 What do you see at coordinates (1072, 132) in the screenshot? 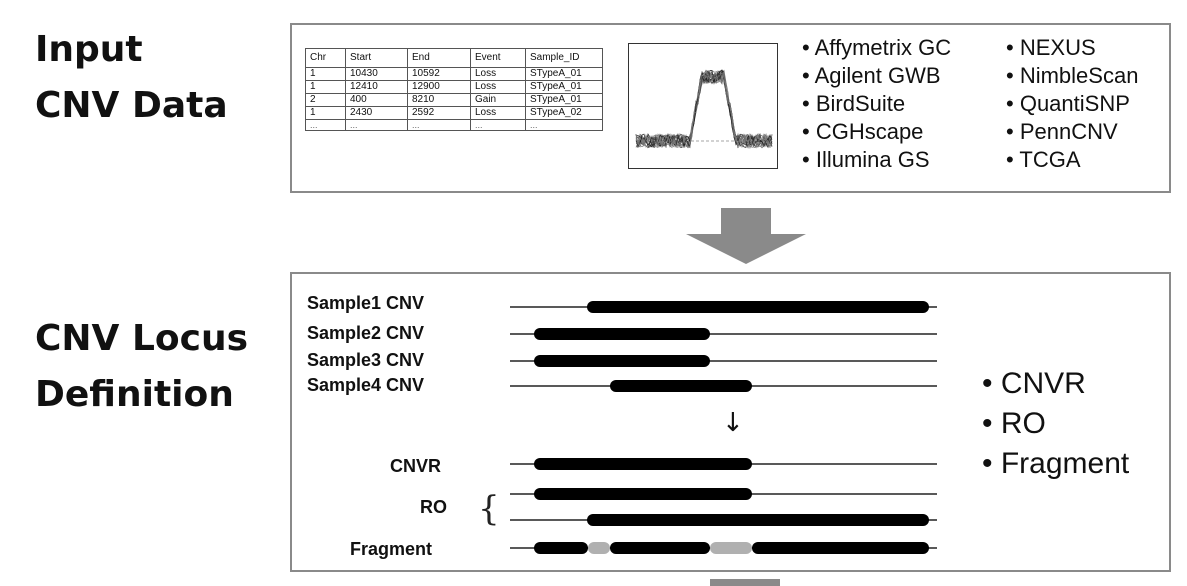
I see `platform-item: PennCNV` at bounding box center [1072, 132].